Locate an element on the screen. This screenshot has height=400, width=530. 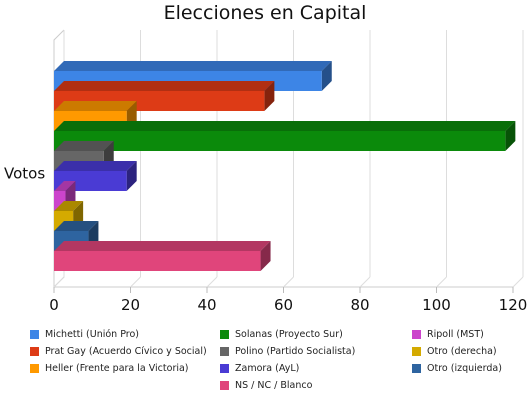
legend-label: Ripoll (MST) is located at coordinates (455, 334).